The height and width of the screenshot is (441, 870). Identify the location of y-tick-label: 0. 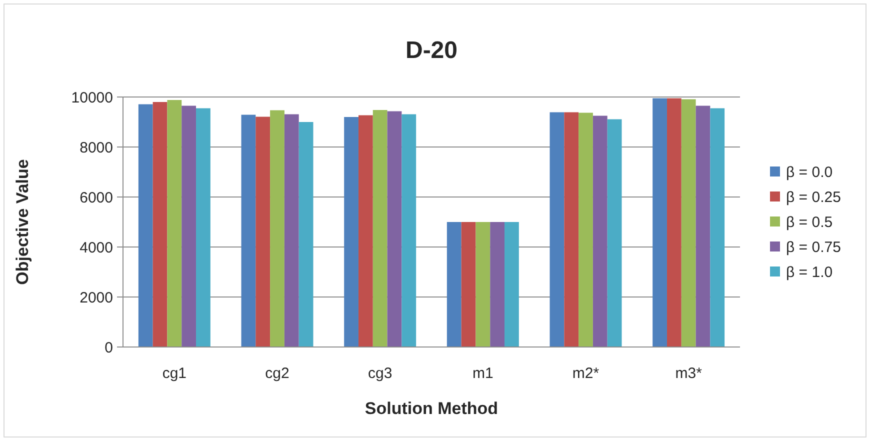
(108, 347).